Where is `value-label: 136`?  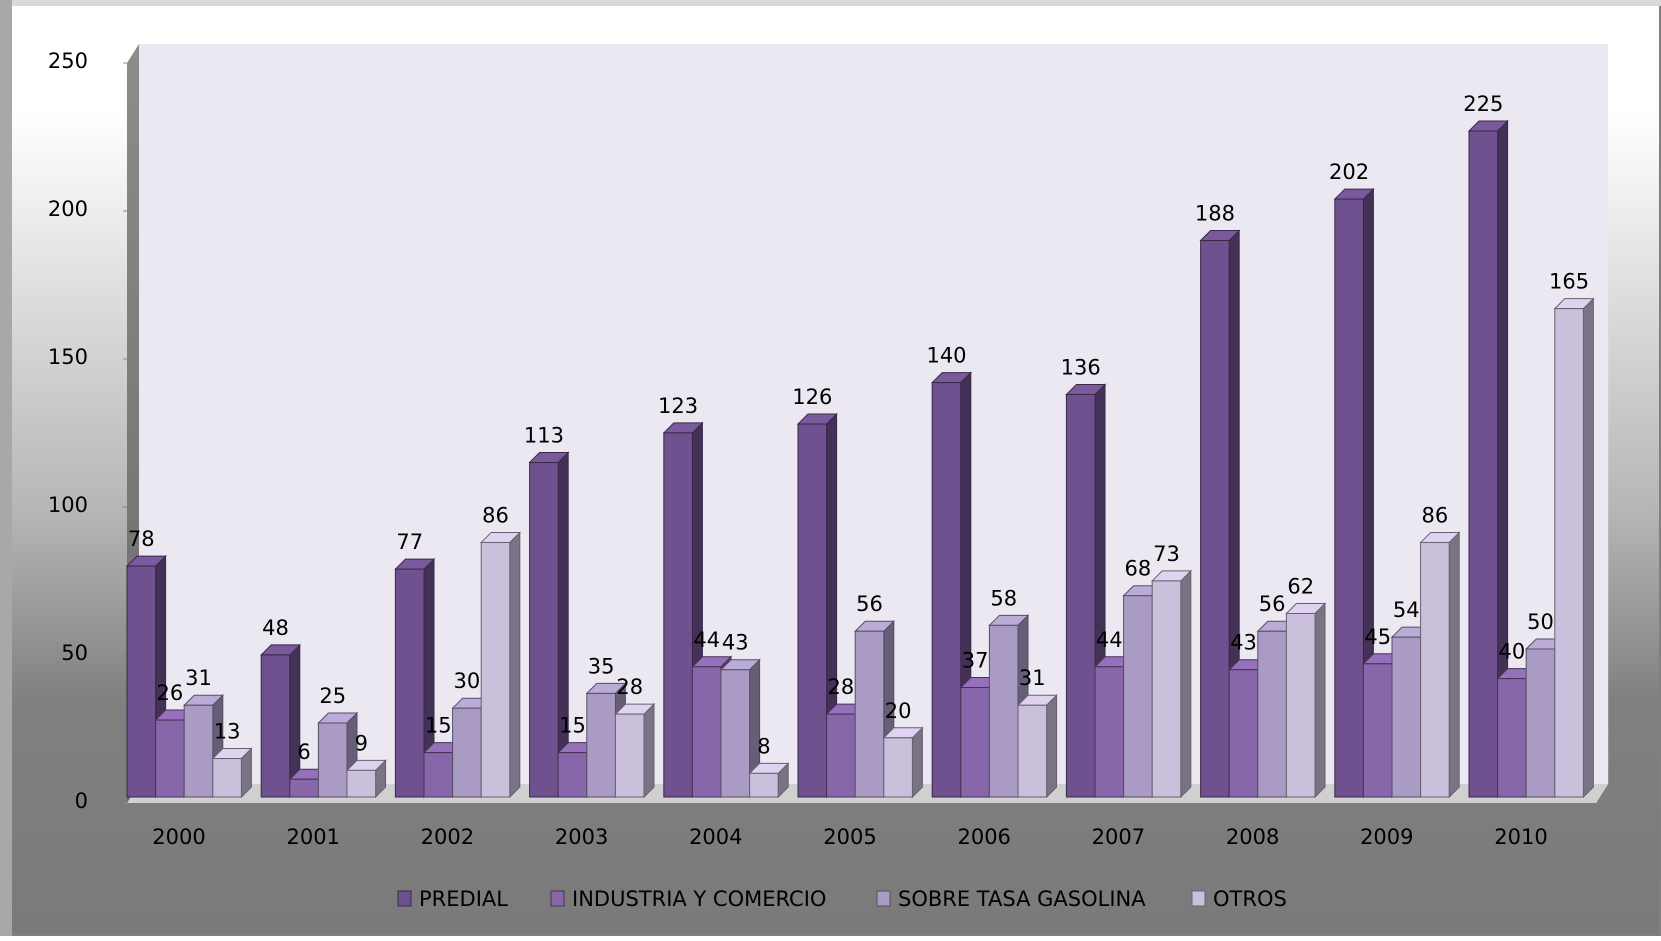 value-label: 136 is located at coordinates (1081, 367).